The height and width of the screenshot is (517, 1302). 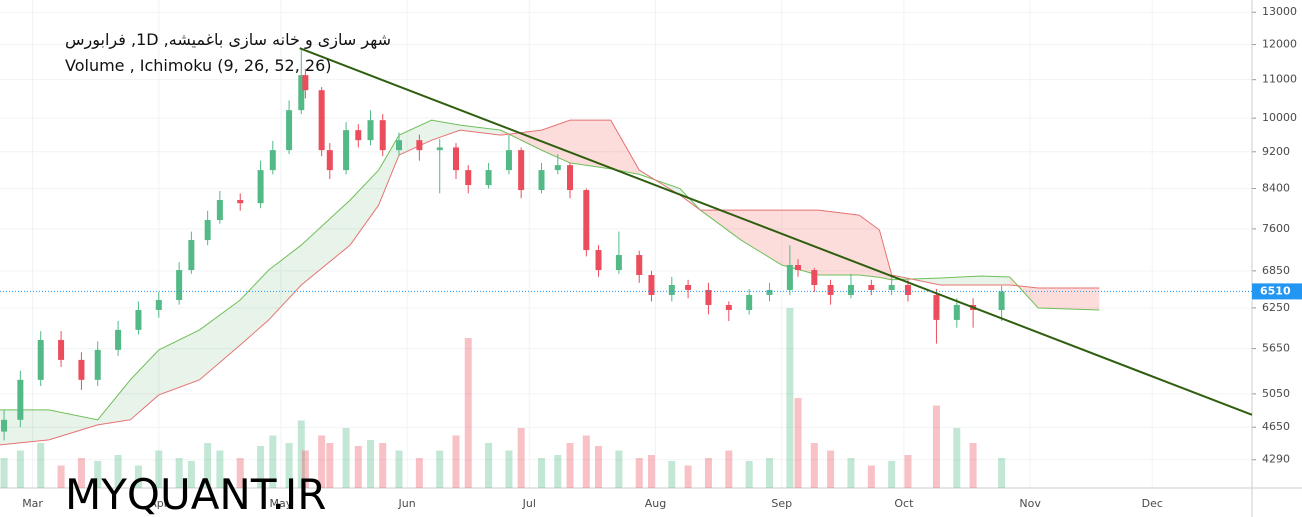 What do you see at coordinates (904, 503) in the screenshot?
I see `x-tick-label: Oct` at bounding box center [904, 503].